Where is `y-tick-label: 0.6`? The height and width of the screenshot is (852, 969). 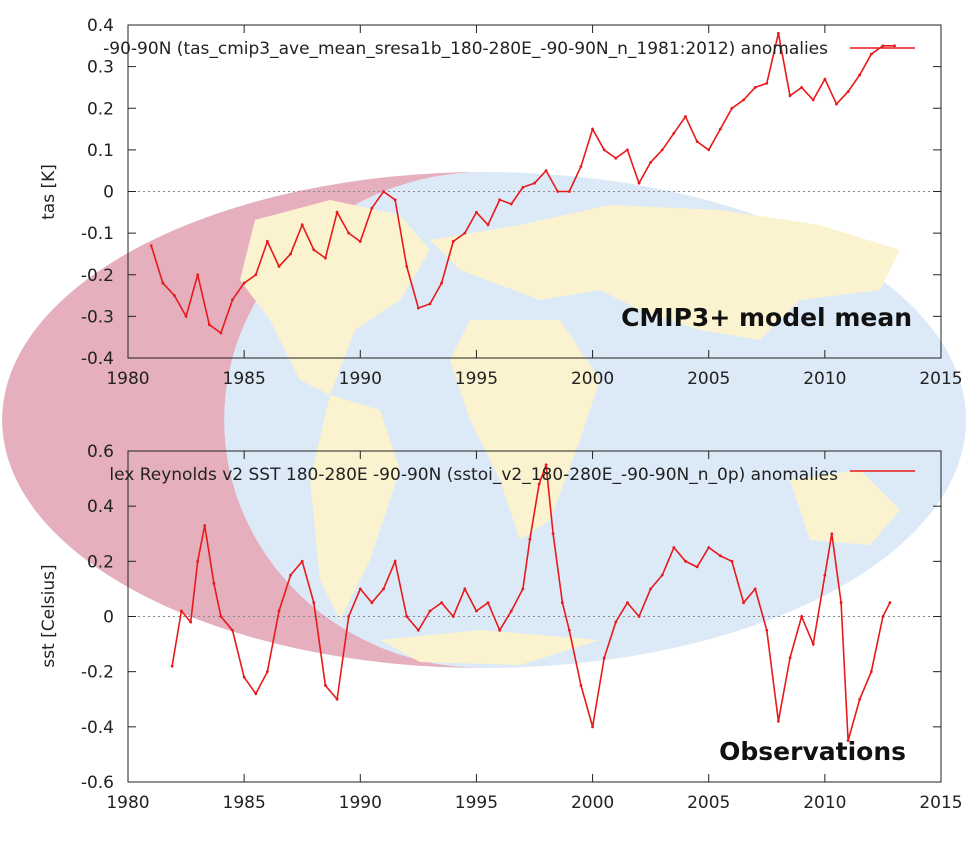 y-tick-label: 0.6 is located at coordinates (100, 452).